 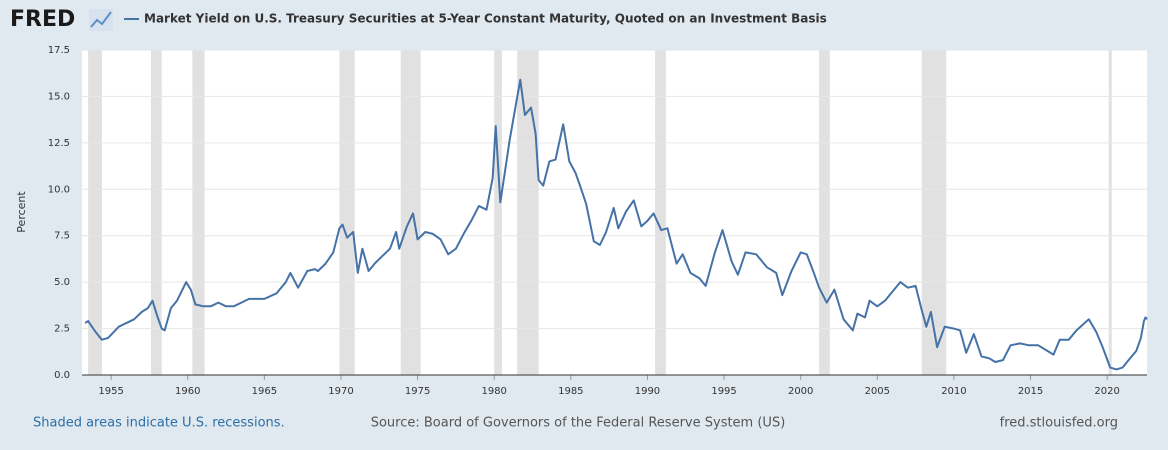 What do you see at coordinates (1106, 391) in the screenshot?
I see `x-tick-label: 2020` at bounding box center [1106, 391].